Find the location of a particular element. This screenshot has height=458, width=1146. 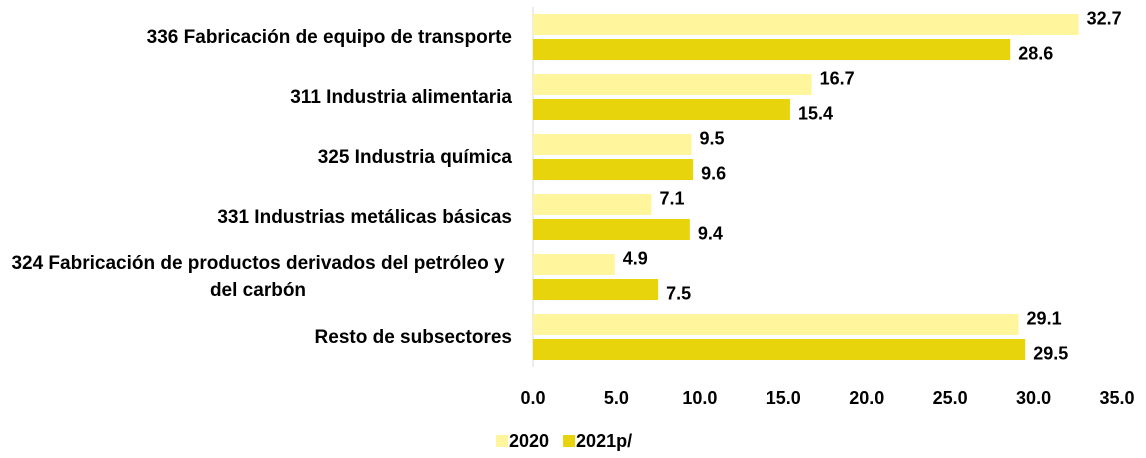

category-label-box: 331 Industrias metálicas básicas is located at coordinates (256, 217).